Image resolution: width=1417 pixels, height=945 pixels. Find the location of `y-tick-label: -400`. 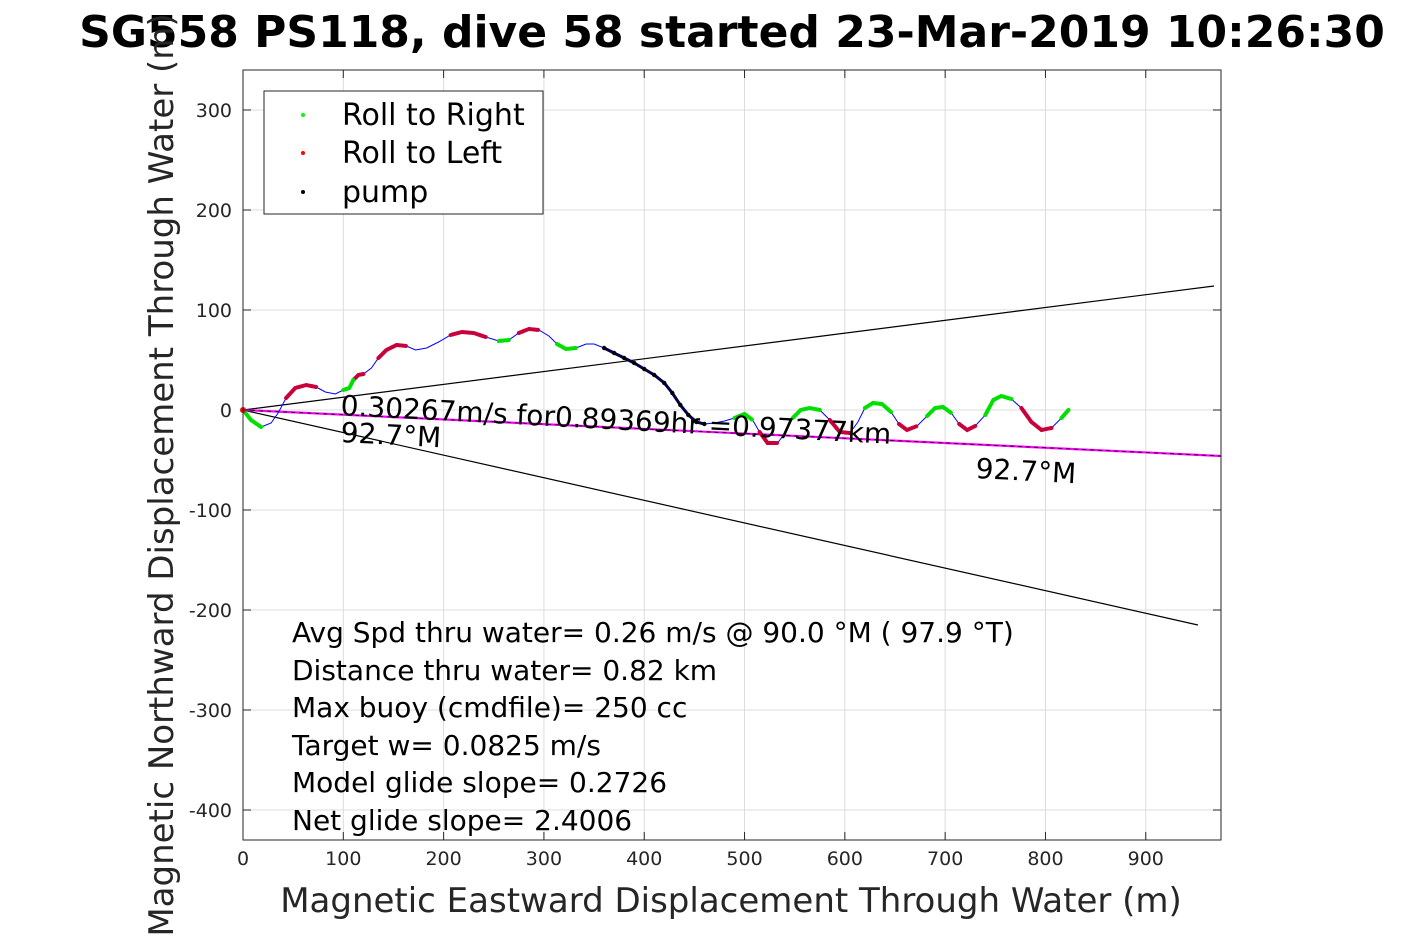

y-tick-label: -400 is located at coordinates (210, 811).